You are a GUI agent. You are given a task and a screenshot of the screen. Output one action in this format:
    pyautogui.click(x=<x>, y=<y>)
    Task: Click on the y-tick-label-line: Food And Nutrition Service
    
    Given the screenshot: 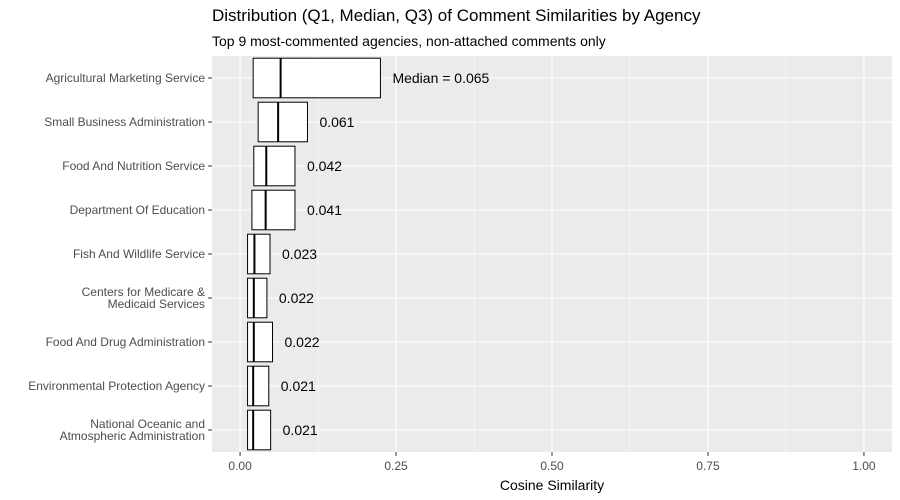 What is the action you would take?
    pyautogui.click(x=133, y=166)
    